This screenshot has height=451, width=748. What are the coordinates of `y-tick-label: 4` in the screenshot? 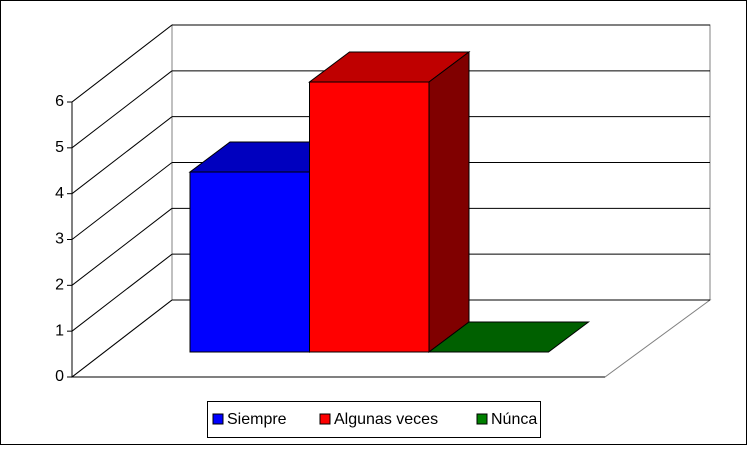 It's located at (59, 193).